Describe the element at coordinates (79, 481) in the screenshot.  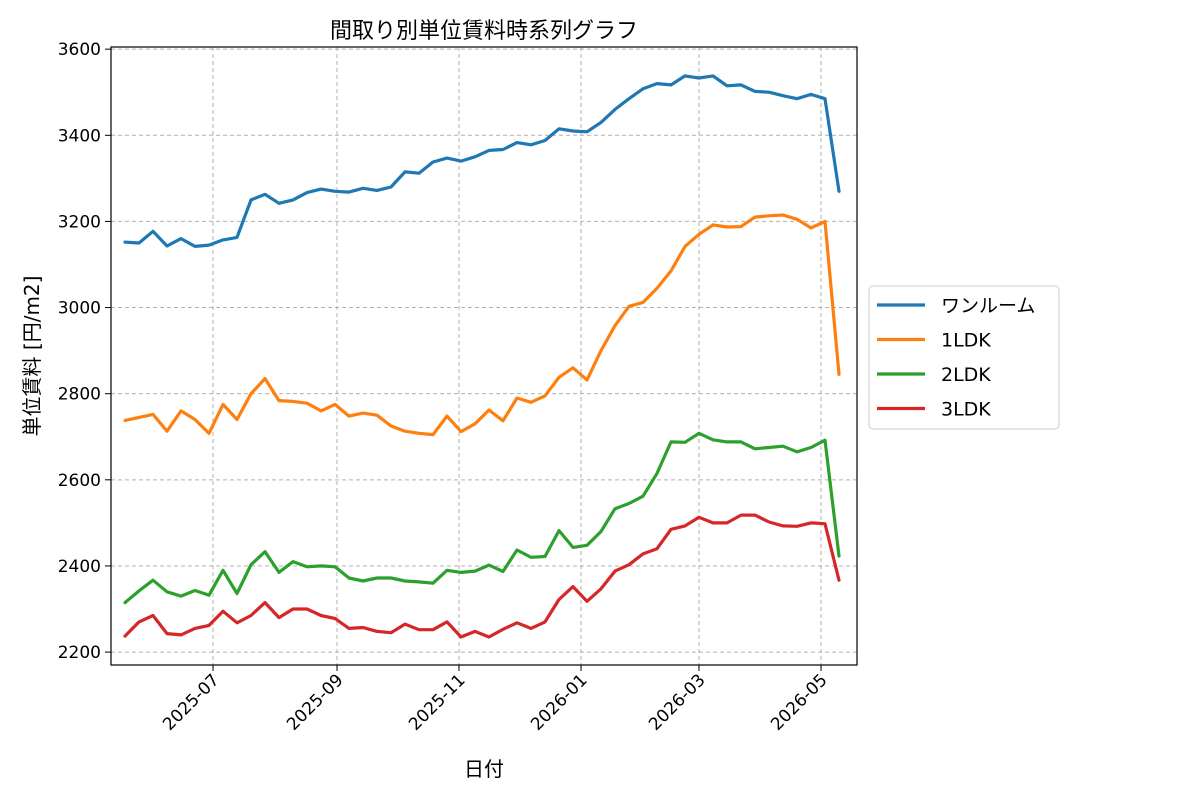
I see `y-tick-label: 2600` at that location.